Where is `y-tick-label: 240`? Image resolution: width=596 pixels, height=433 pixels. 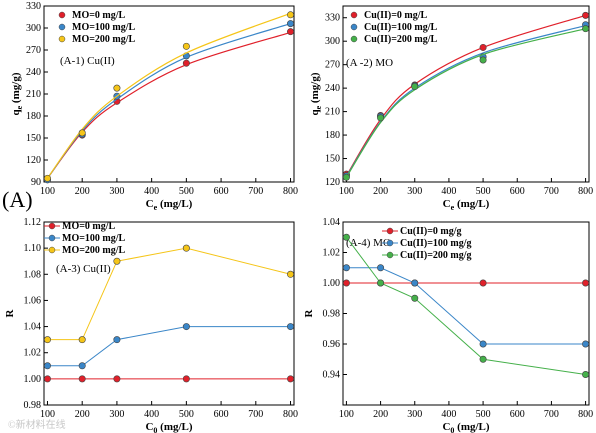
y-tick-label: 240 is located at coordinates (332, 88).